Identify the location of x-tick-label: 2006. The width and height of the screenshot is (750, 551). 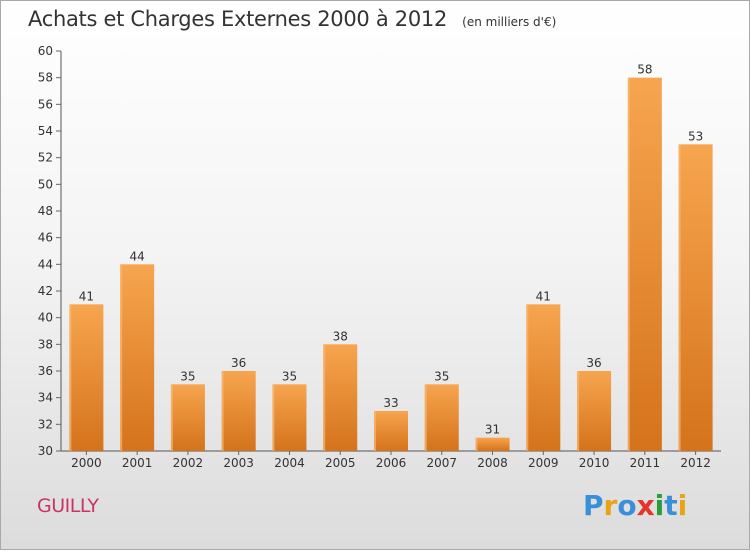
(391, 463).